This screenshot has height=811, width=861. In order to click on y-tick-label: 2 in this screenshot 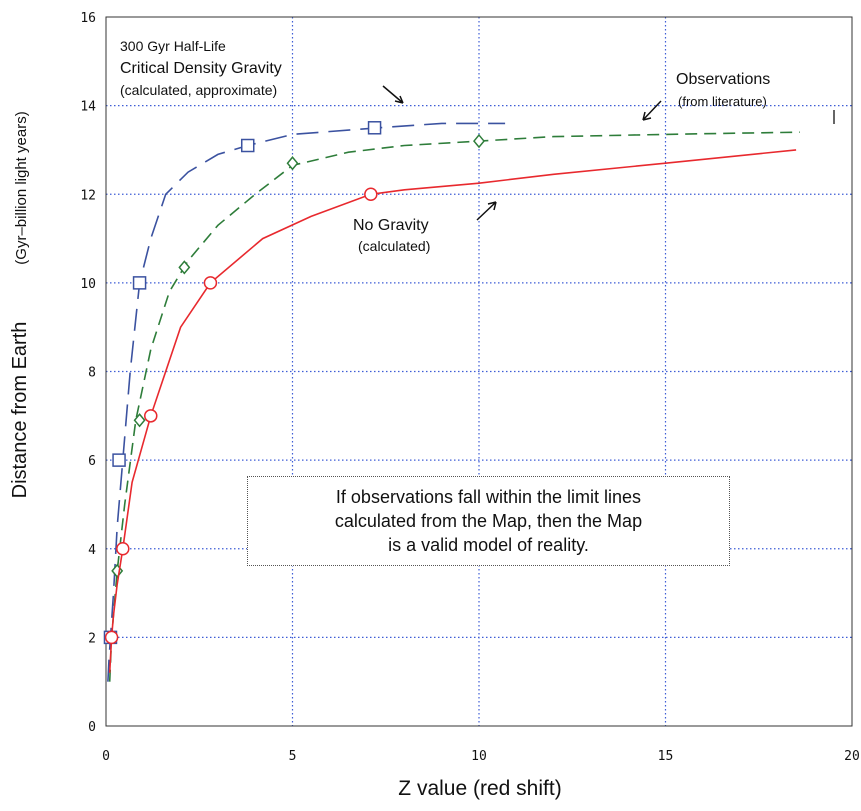, I will do `click(92, 638)`.